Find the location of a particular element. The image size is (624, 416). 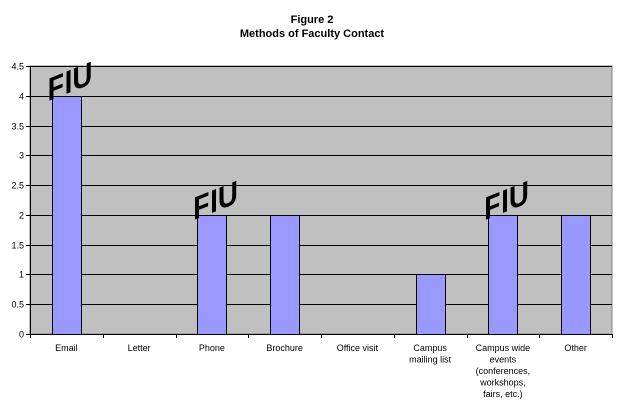

x-tick-label: mailing list is located at coordinates (430, 360).